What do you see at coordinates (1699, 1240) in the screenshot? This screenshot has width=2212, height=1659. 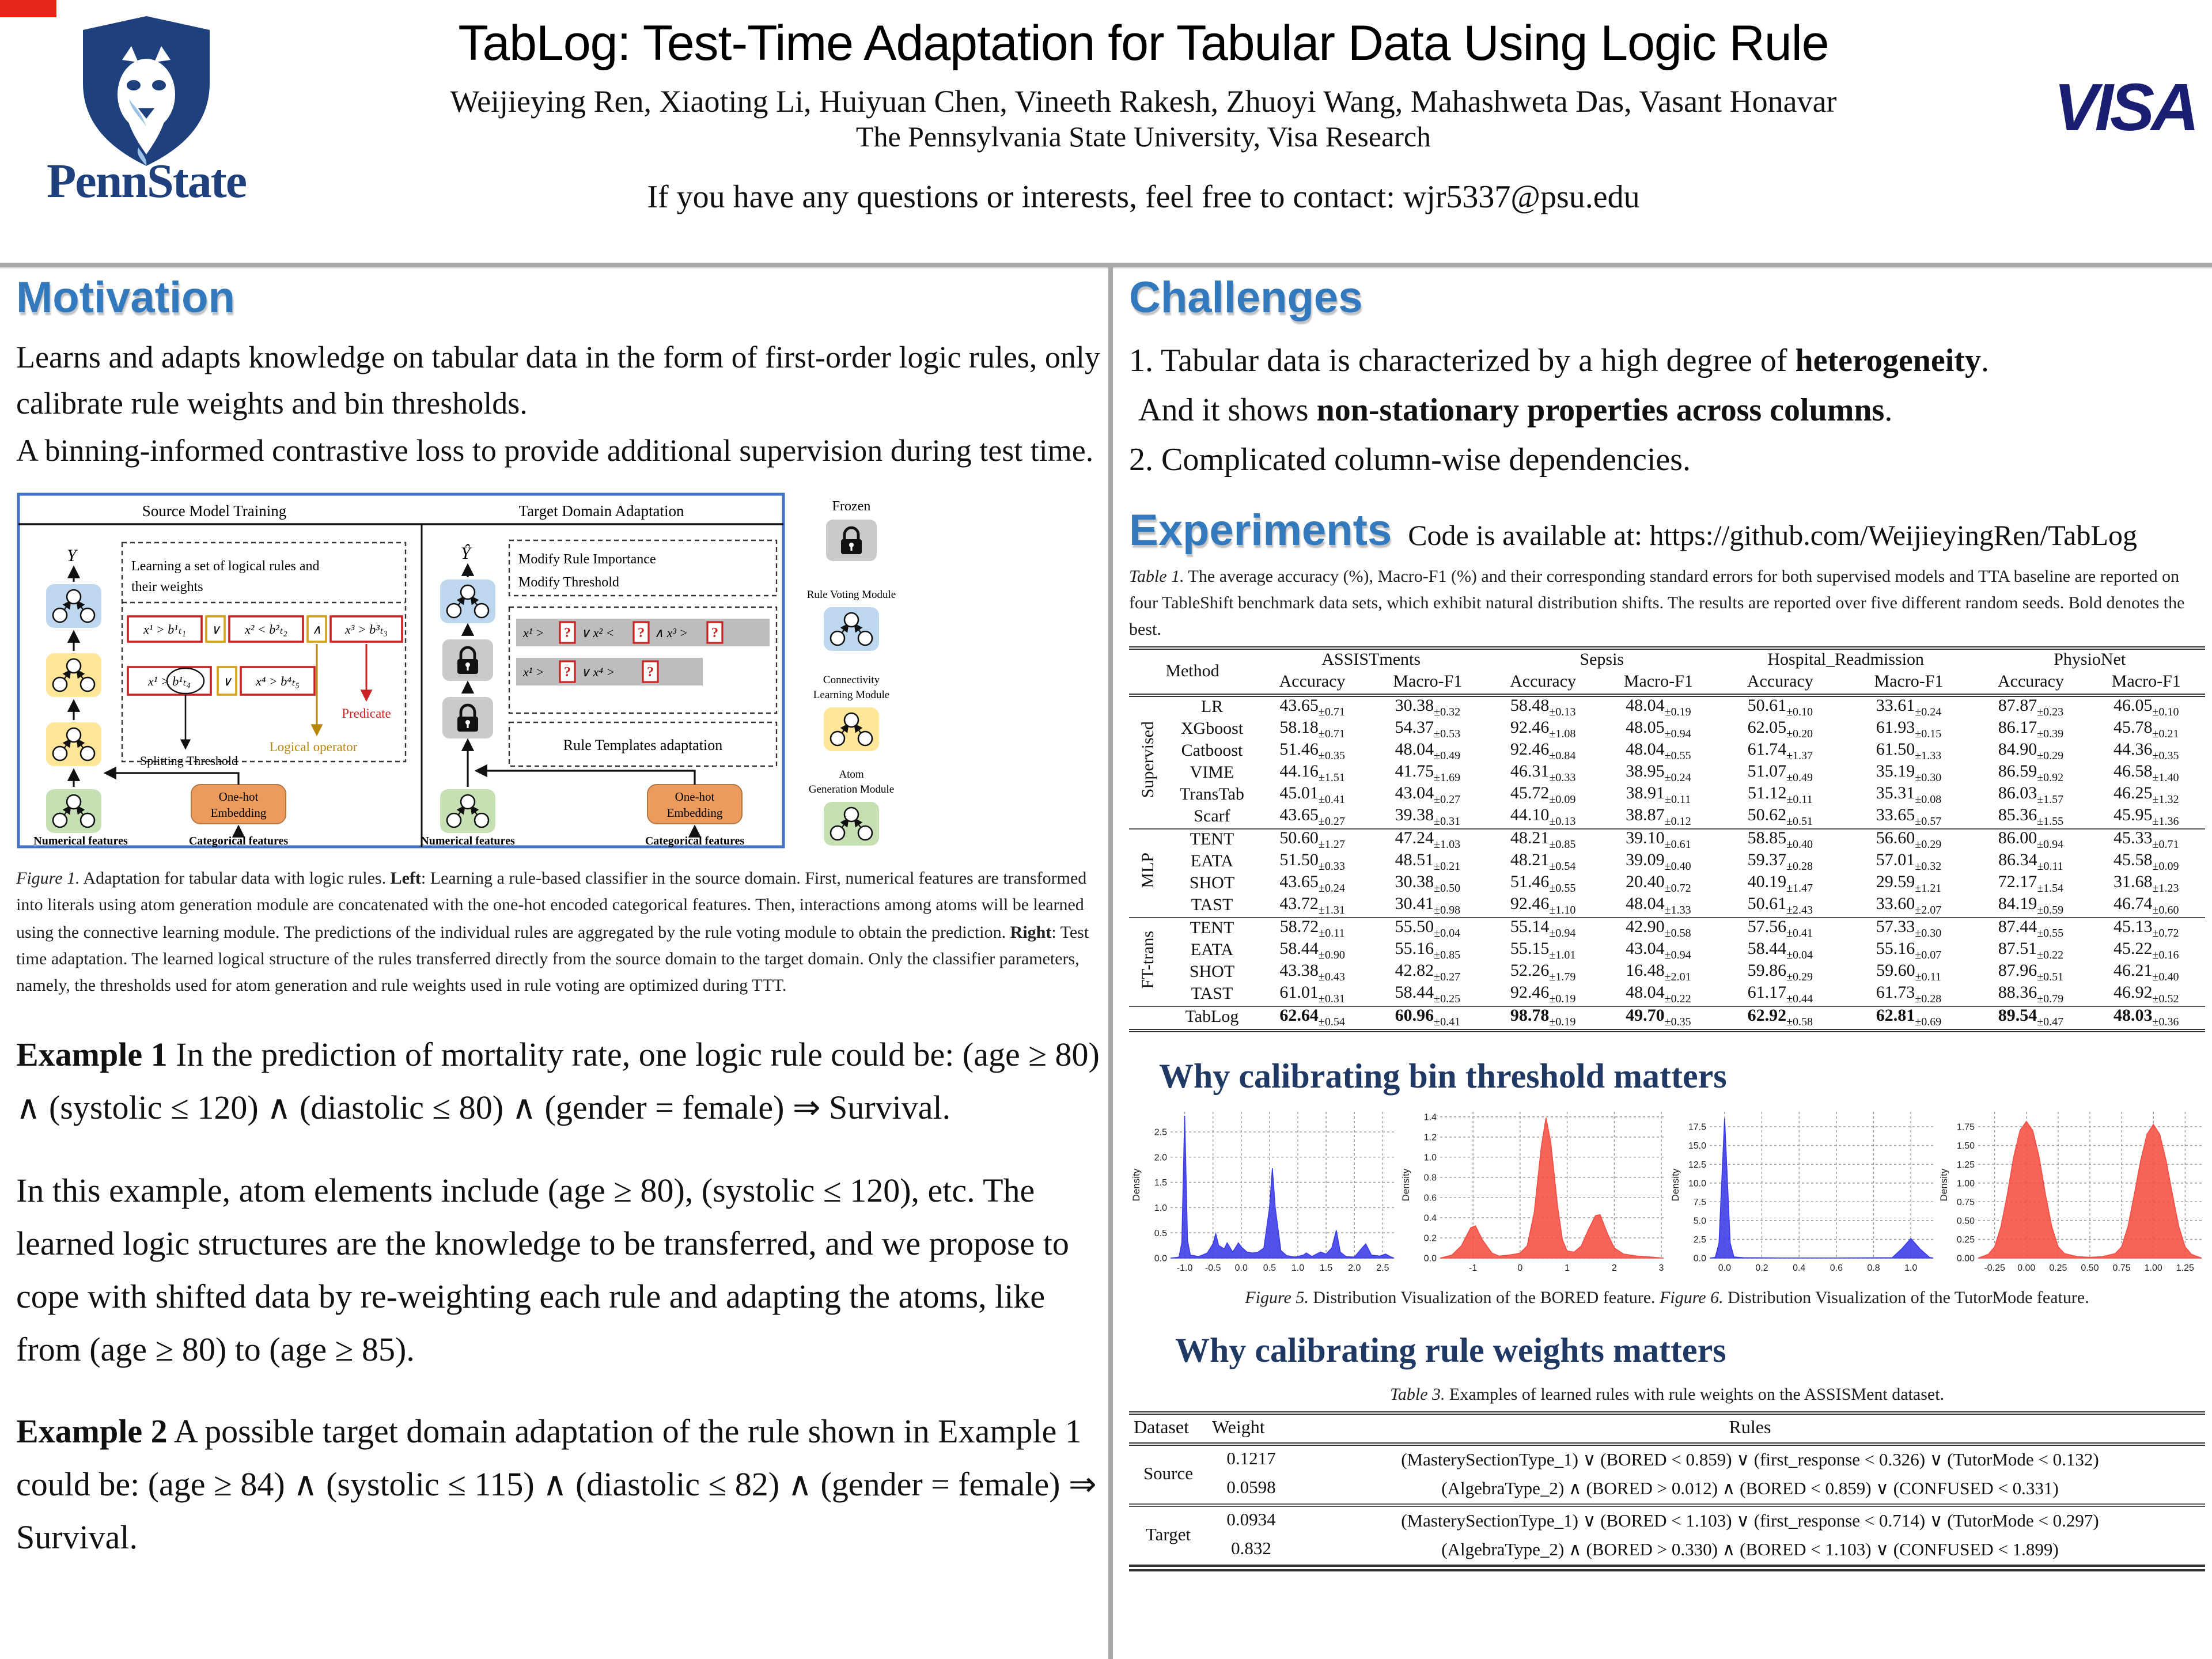 I see `svg-text: 2.5` at bounding box center [1699, 1240].